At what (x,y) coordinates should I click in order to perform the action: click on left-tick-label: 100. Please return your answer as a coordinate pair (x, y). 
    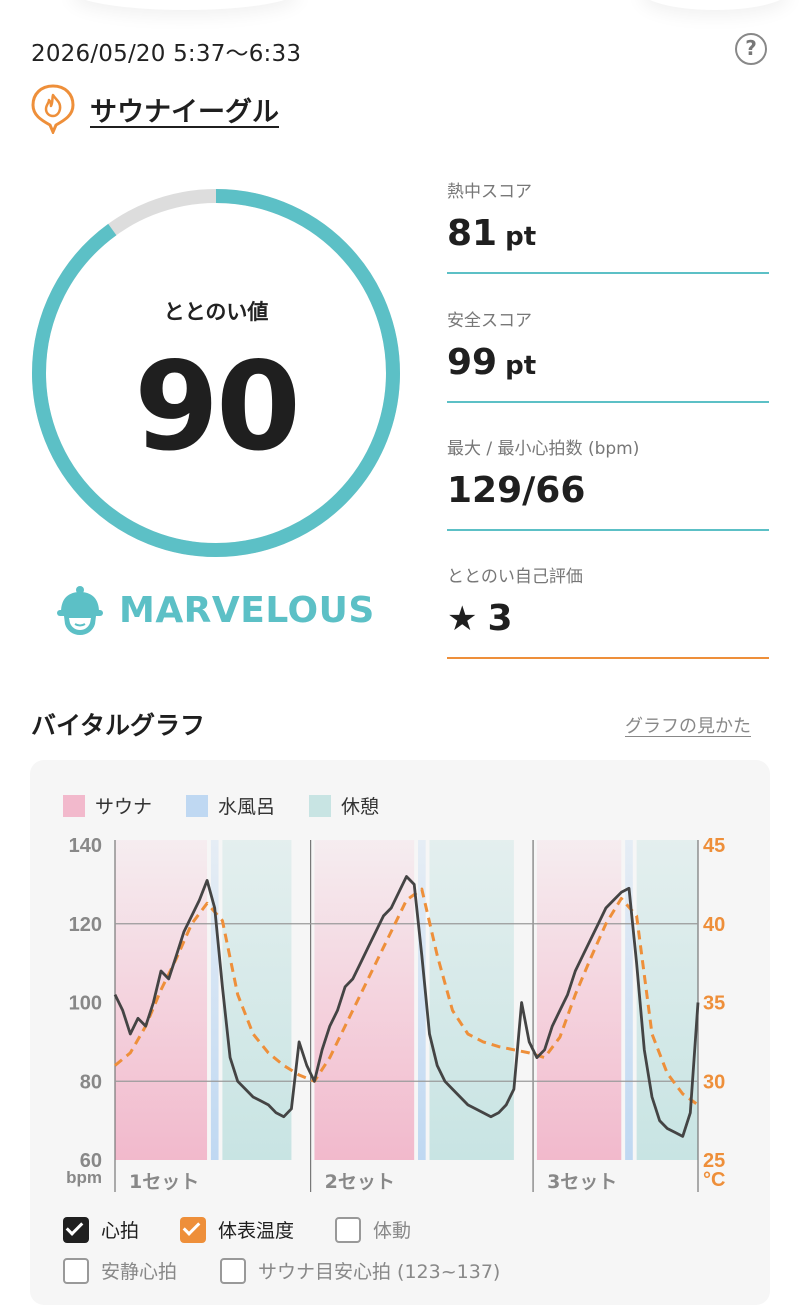
    Looking at the image, I should click on (85, 1004).